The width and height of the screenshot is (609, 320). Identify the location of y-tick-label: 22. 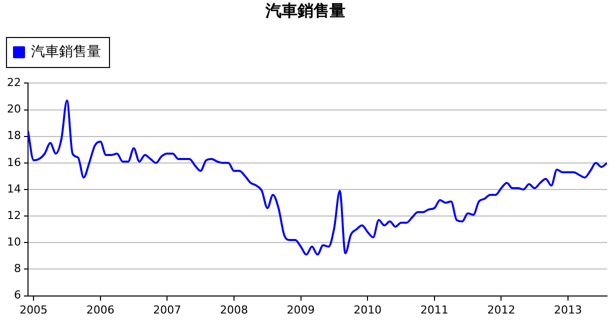
(13, 83).